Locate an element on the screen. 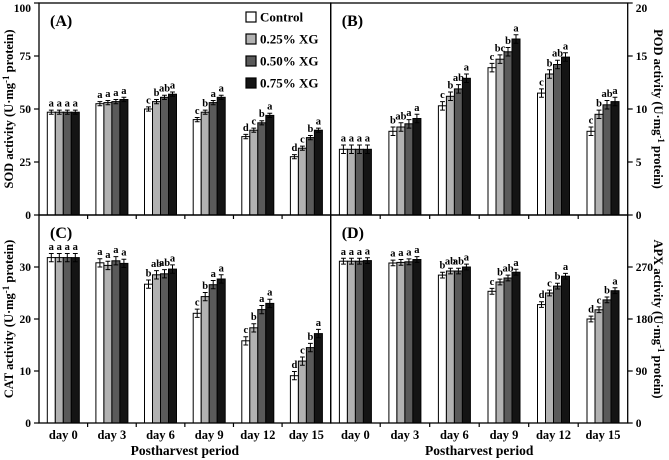  x-tick-label: day 9 is located at coordinates (504, 435).